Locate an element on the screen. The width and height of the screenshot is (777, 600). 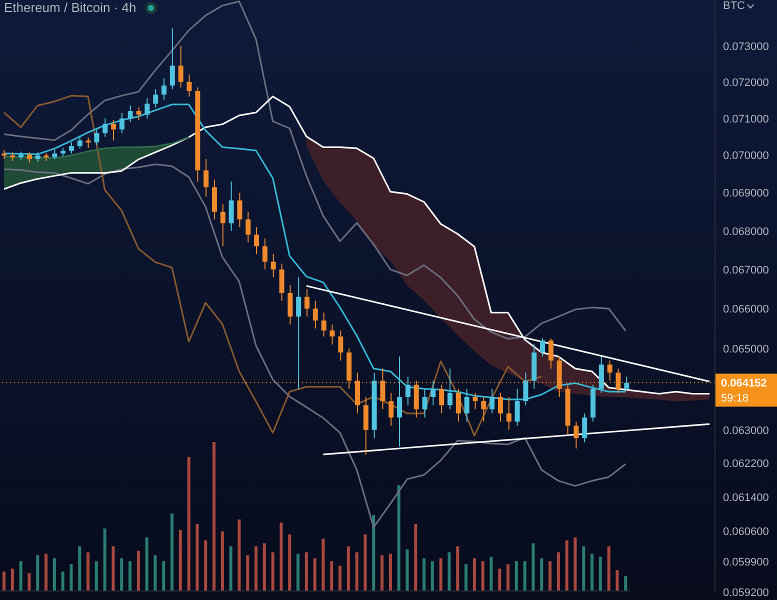
y-tick-label: 0.072000 is located at coordinates (746, 82).